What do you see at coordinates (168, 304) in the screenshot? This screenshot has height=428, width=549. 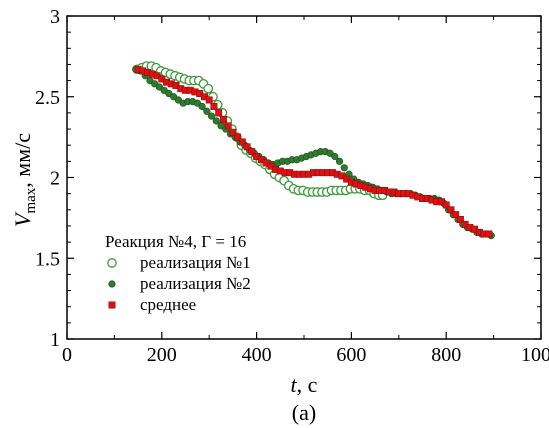 I see `legend-entry-label: среднее` at bounding box center [168, 304].